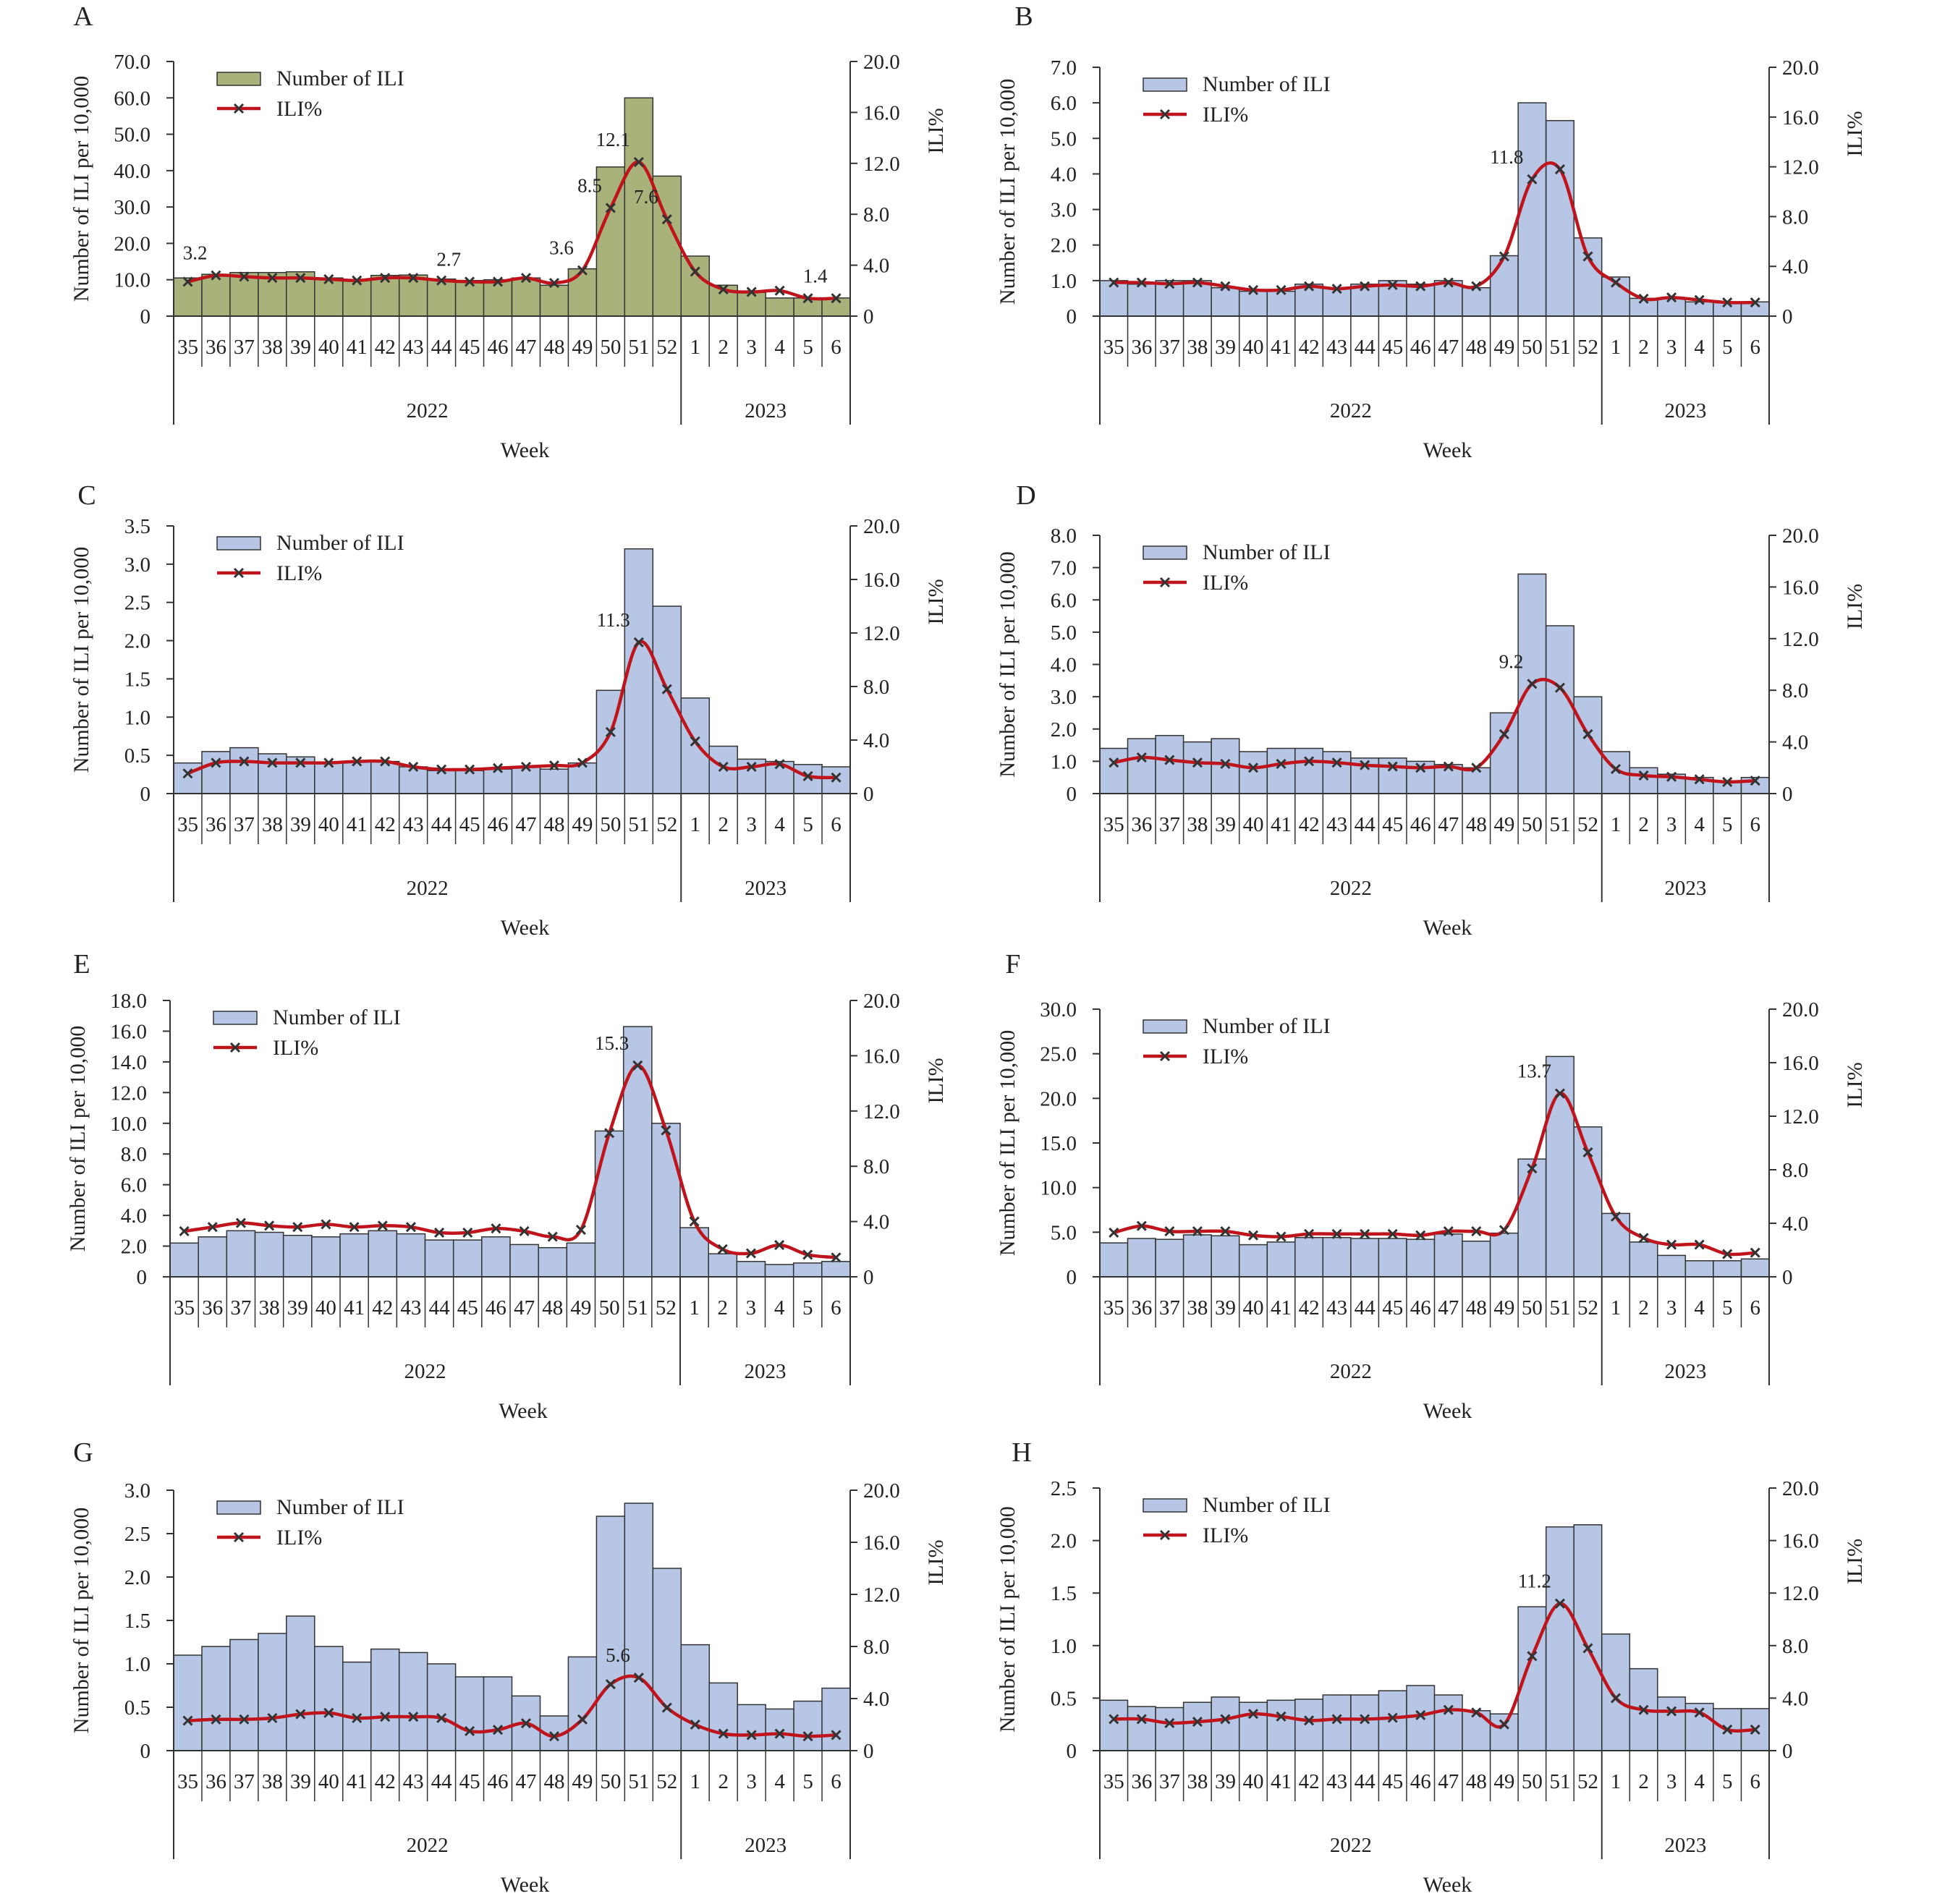  What do you see at coordinates (1267, 1026) in the screenshot?
I see `legend-bars-label: Number of ILI` at bounding box center [1267, 1026].